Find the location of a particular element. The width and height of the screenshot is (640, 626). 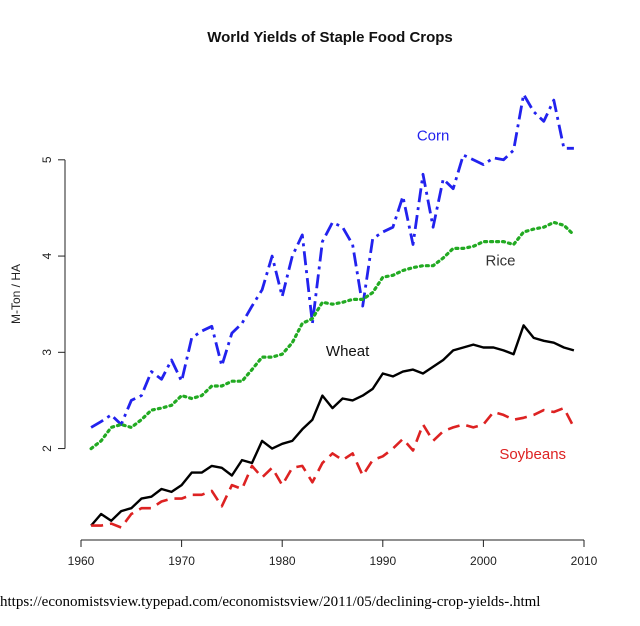

y-tick-label: 3 is located at coordinates (47, 352).